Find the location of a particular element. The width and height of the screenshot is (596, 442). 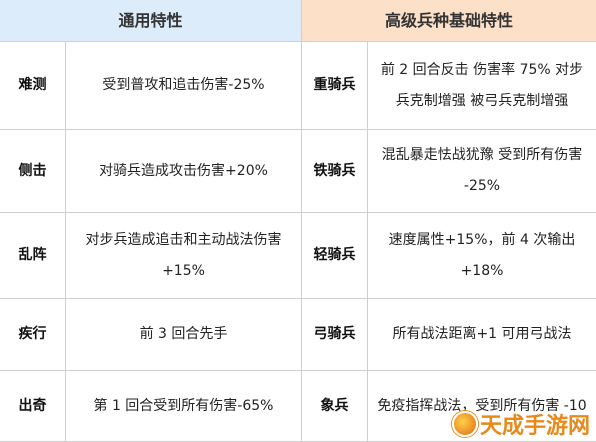

trait-name: 难测 is located at coordinates (33, 86).